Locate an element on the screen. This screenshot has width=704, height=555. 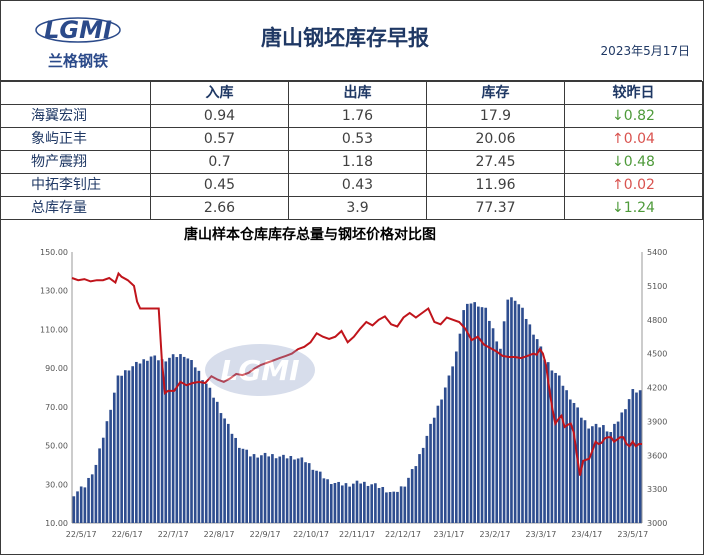
x-tick-label: 23/1/17 is located at coordinates (449, 534).